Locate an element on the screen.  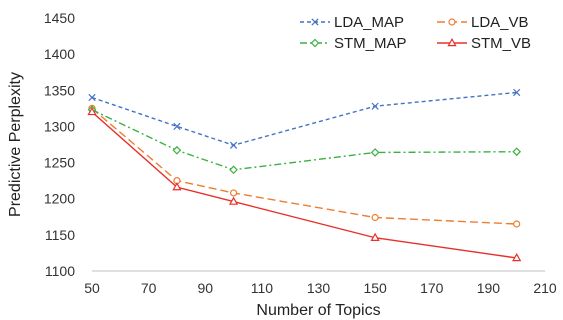
y-tick-label: 1200 is located at coordinates (59, 199).